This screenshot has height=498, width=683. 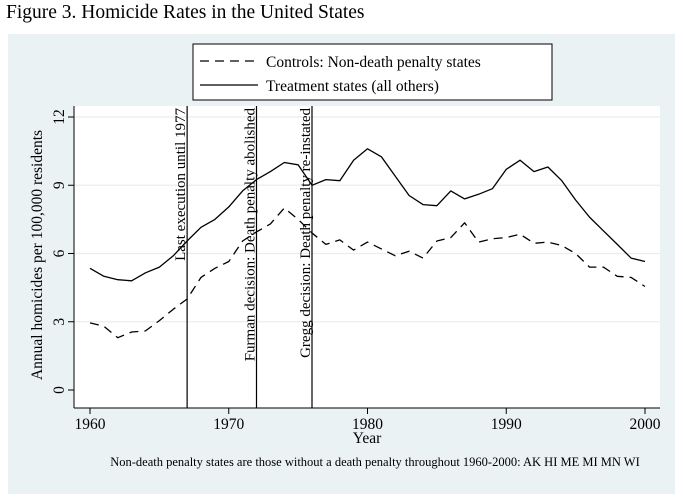 I want to click on legend-box, so click(x=372, y=72).